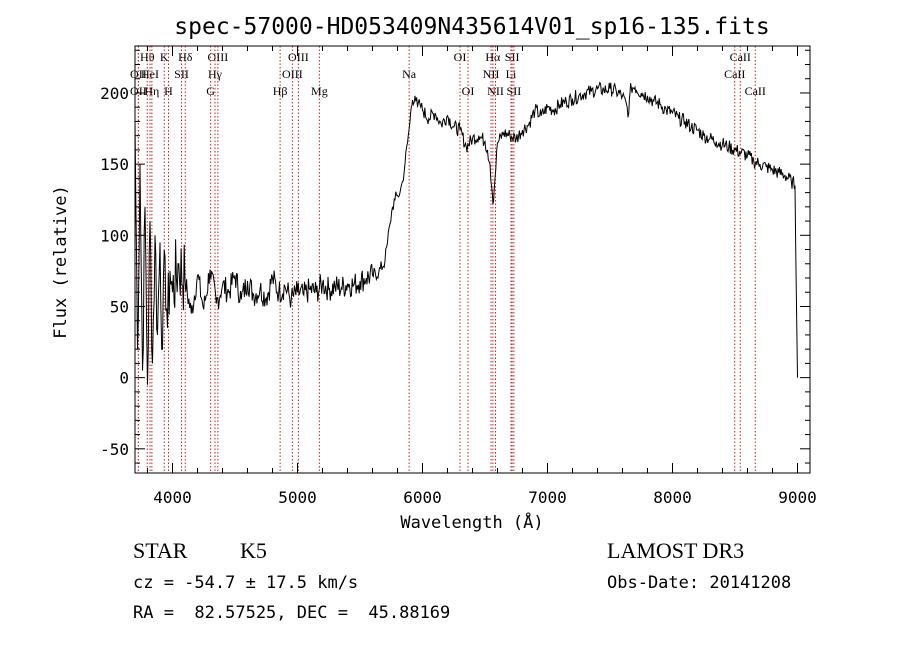 The width and height of the screenshot is (900, 649). What do you see at coordinates (253, 550) in the screenshot?
I see `subclass: K5` at bounding box center [253, 550].